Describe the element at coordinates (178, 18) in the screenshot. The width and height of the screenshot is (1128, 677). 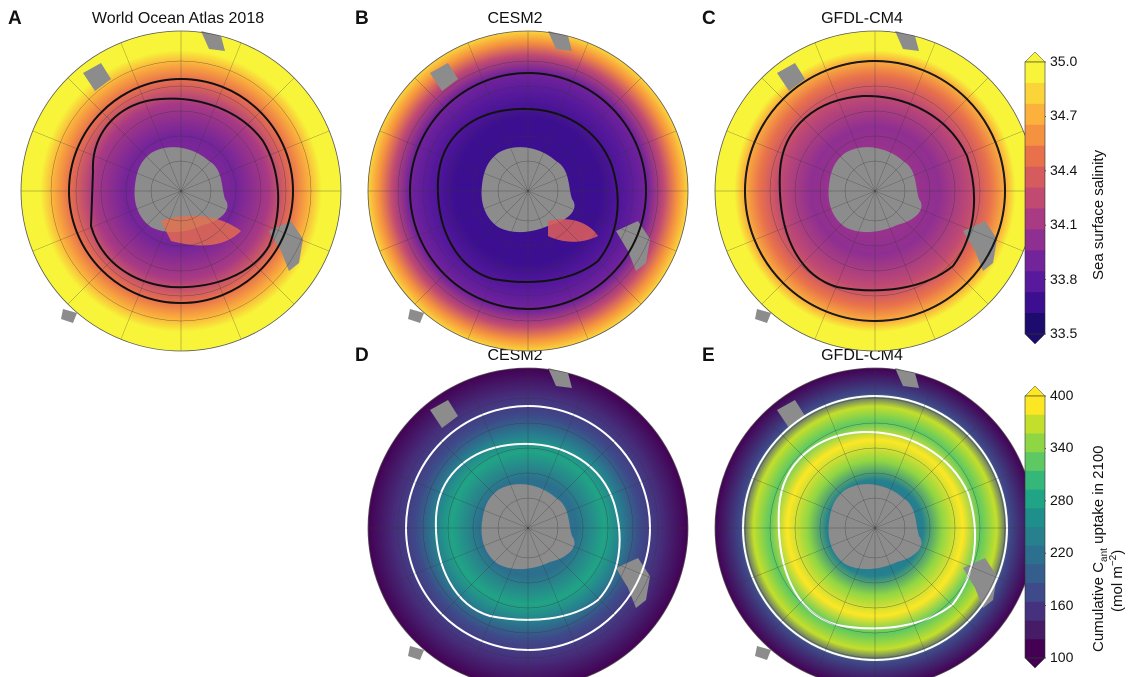
I see `panel-title-a: World Ocean Atlas 2018` at that location.